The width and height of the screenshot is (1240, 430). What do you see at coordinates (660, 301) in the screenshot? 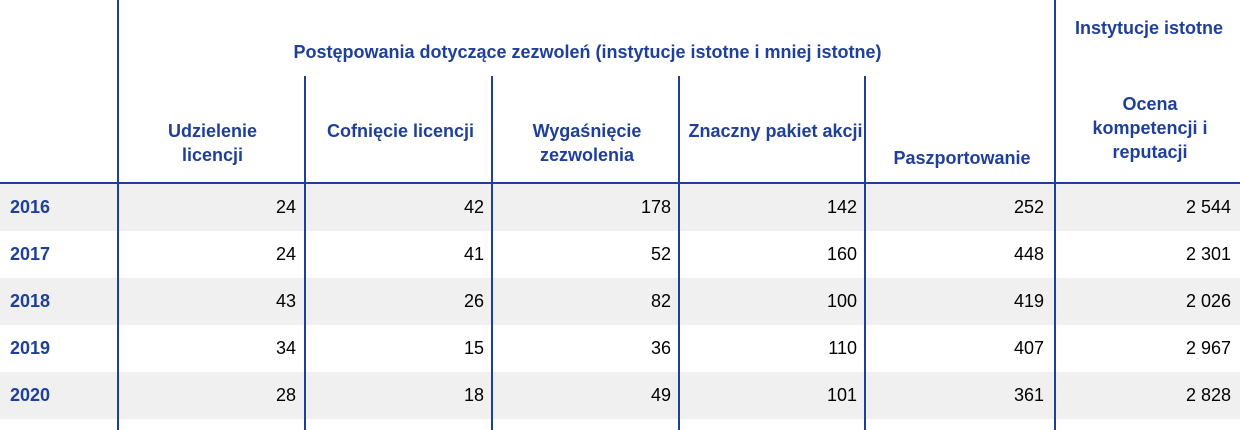
I see `table-cell: 82` at bounding box center [660, 301].